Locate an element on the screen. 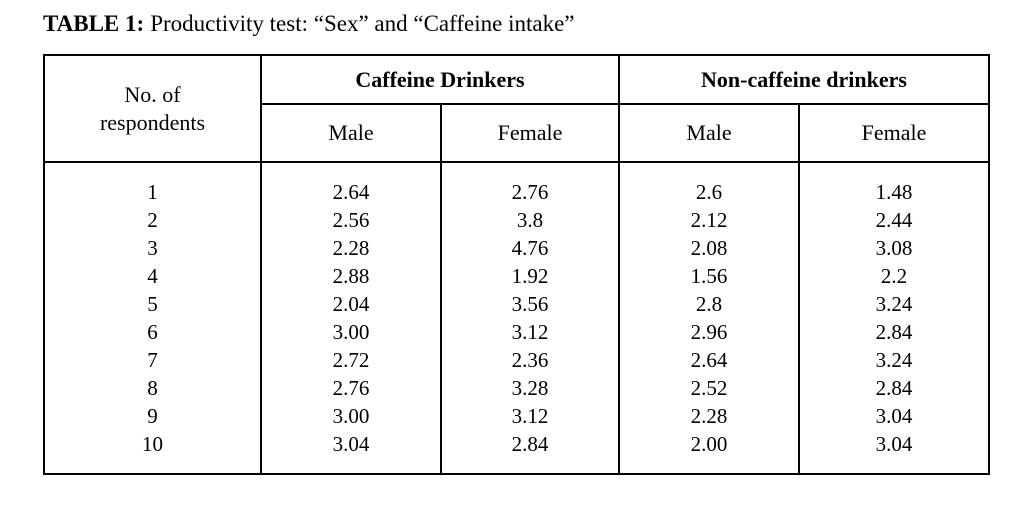  table-row: 6 3.00 3.12 2.96 2.84 is located at coordinates (517, 332).